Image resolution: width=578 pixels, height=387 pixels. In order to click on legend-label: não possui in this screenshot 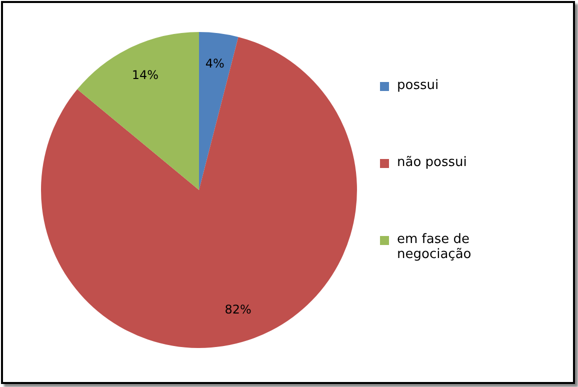, I will do `click(432, 162)`.